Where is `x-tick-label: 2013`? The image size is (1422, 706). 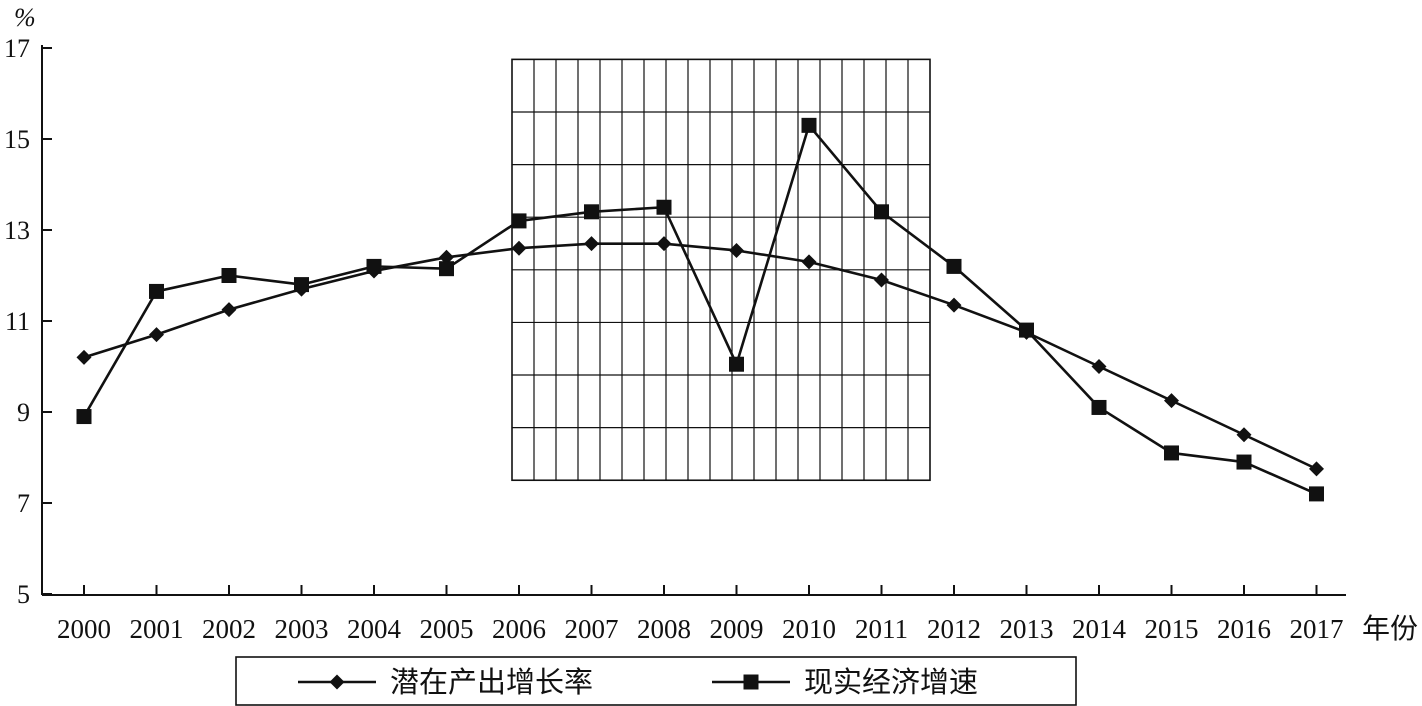 x-tick-label: 2013 is located at coordinates (1027, 629).